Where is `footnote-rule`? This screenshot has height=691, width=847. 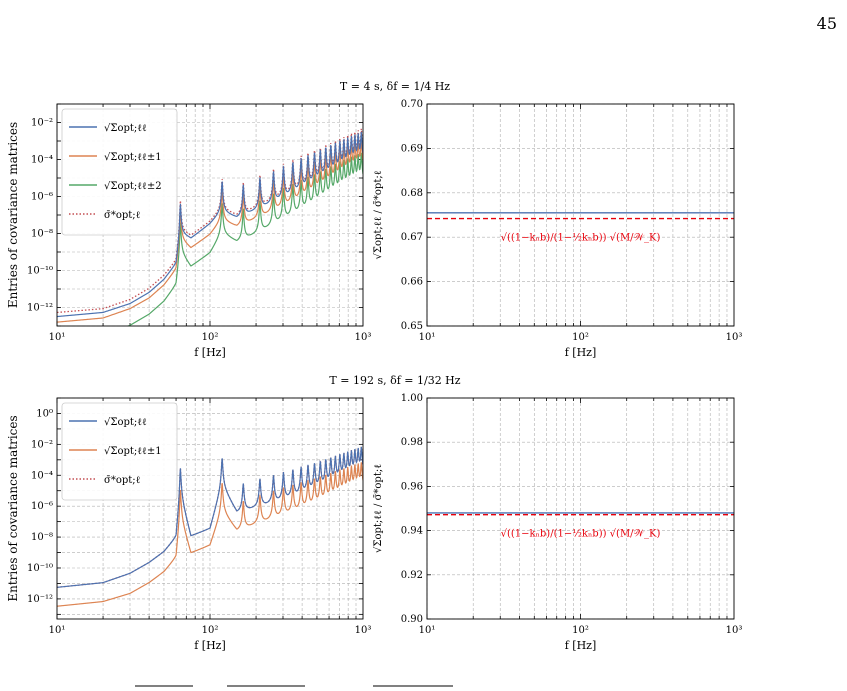 footnote-rule is located at coordinates (295, 679).